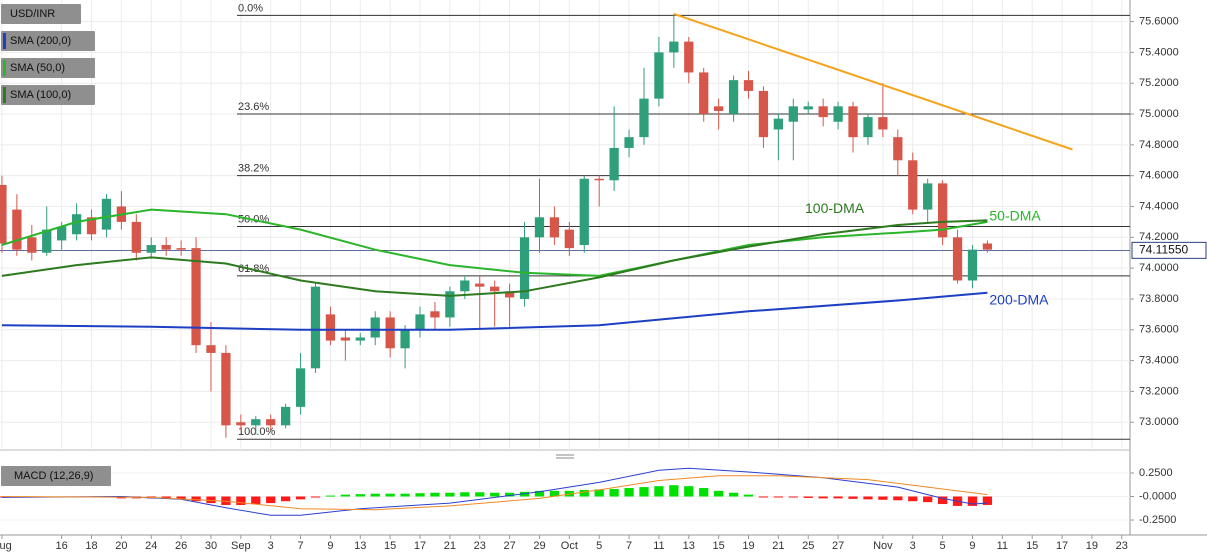 The height and width of the screenshot is (555, 1207). What do you see at coordinates (565, 456) in the screenshot?
I see `pane-grip` at bounding box center [565, 456].